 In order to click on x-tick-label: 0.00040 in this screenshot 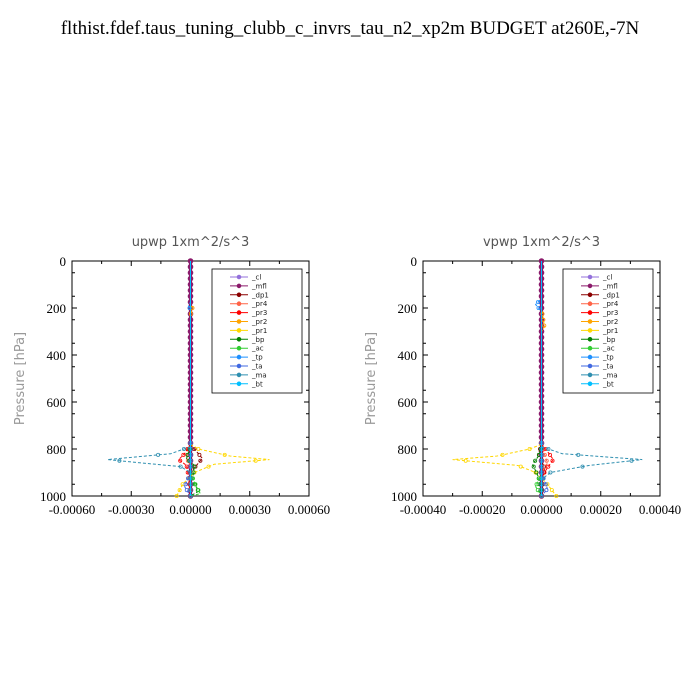, I will do `click(660, 509)`.